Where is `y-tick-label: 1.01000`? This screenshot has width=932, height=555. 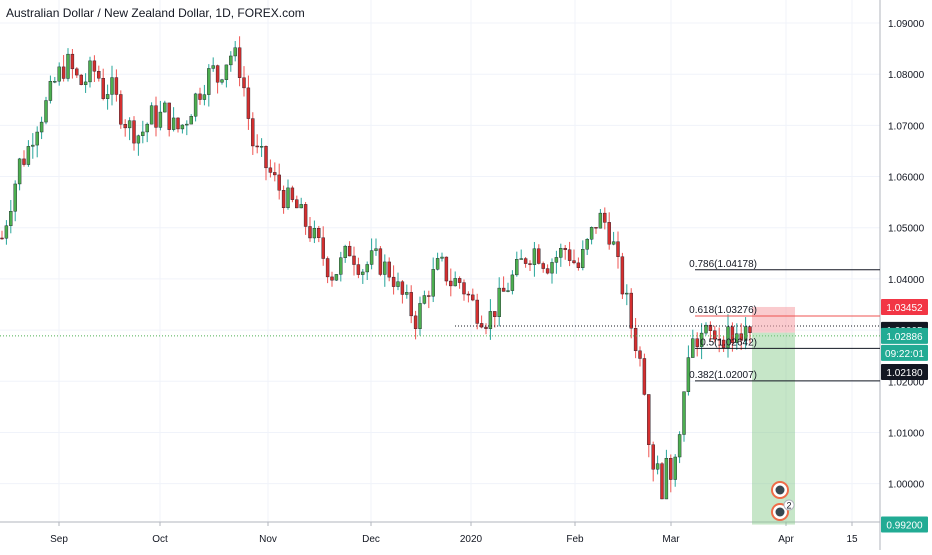
y-tick-label: 1.01000 is located at coordinates (906, 433).